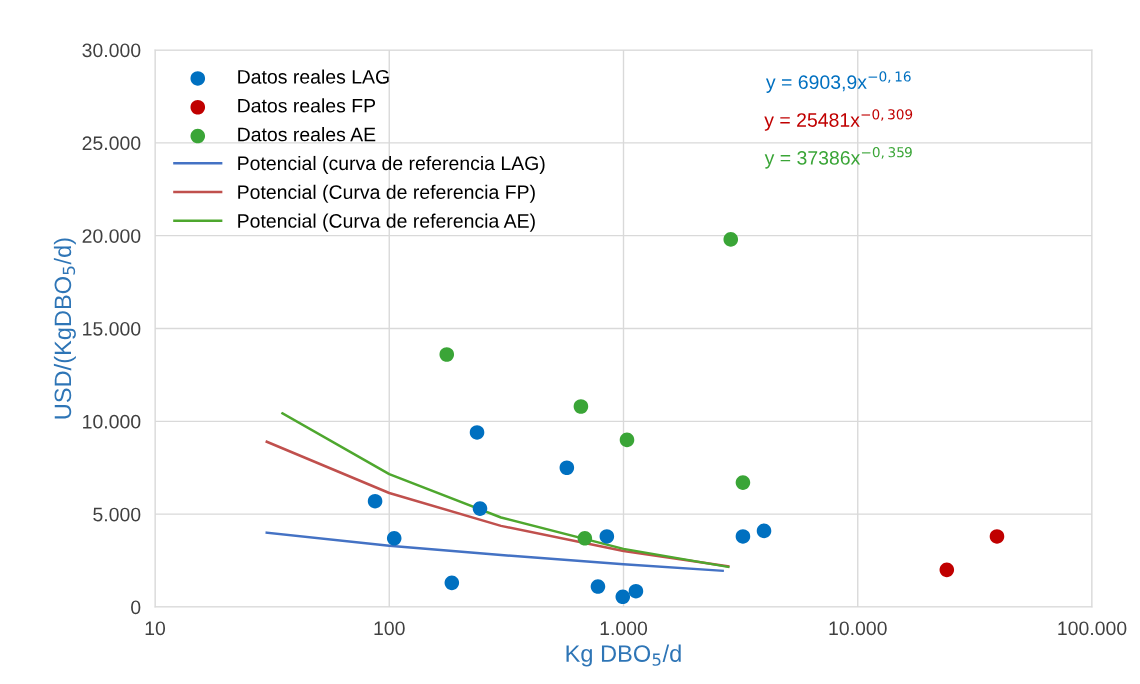 The height and width of the screenshot is (684, 1140). Describe the element at coordinates (111, 50) in the screenshot. I see `y-tick-label: 30.000` at that location.